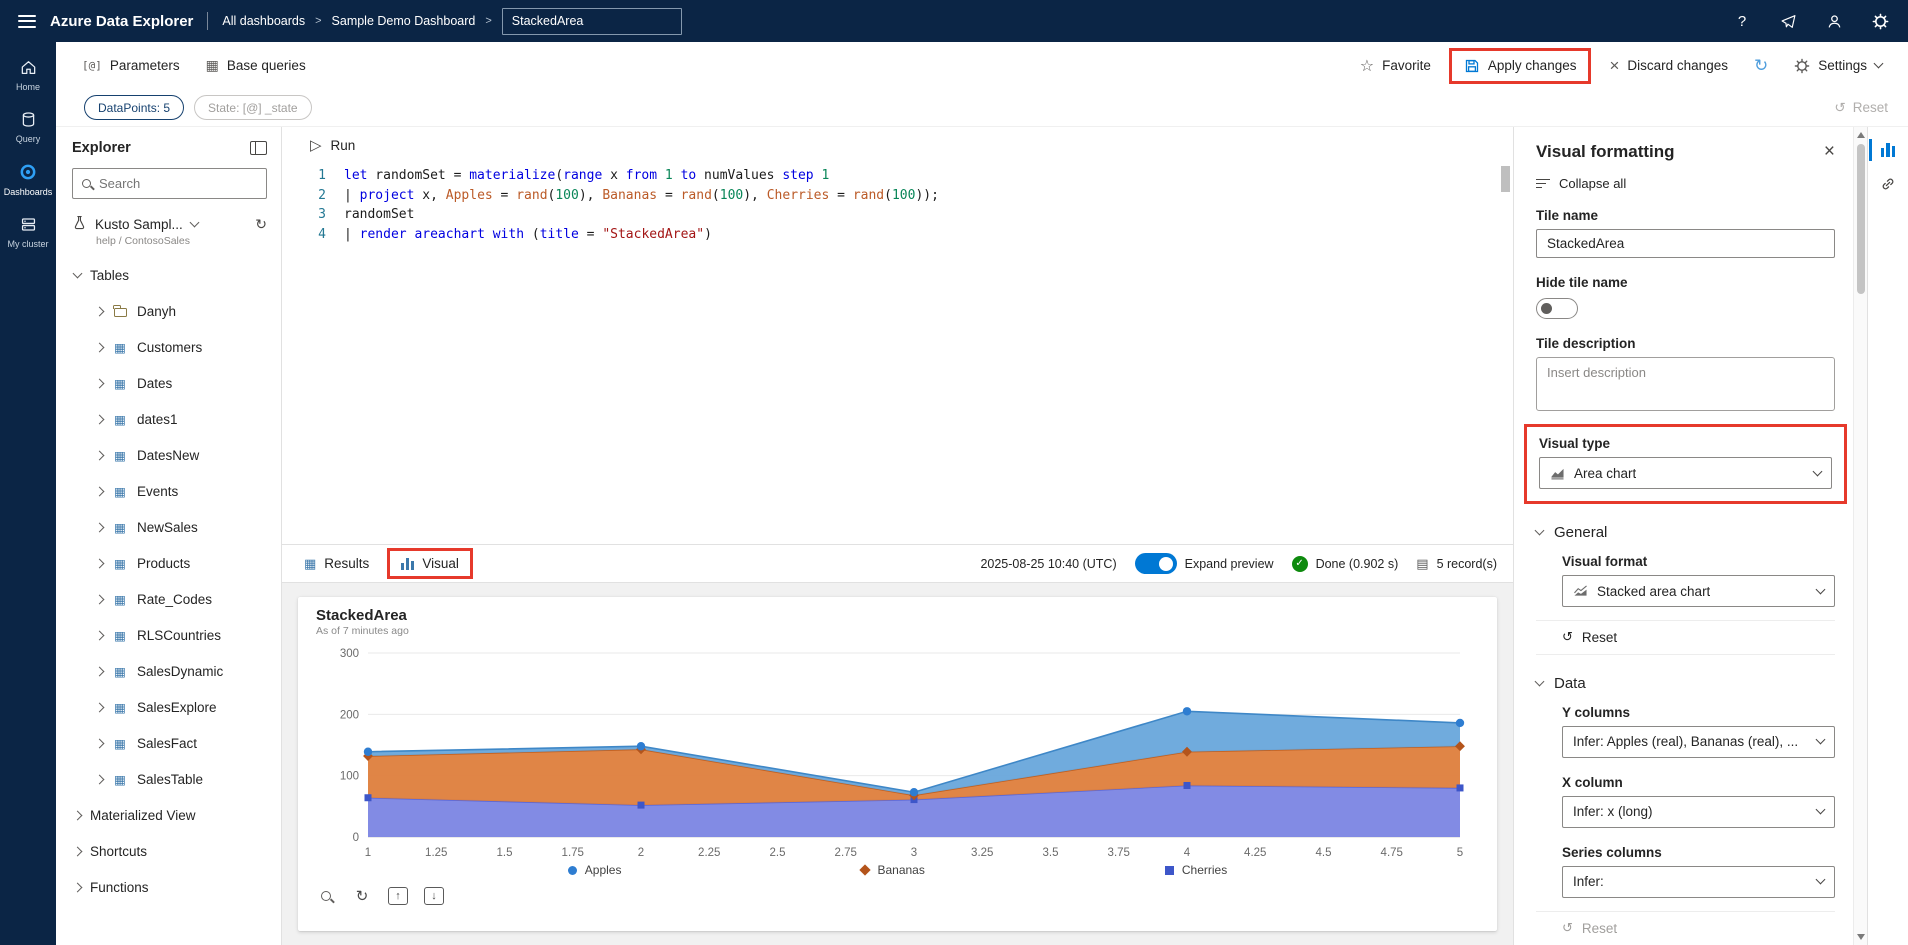 This screenshot has width=1908, height=945. What do you see at coordinates (168, 887) in the screenshot?
I see `tree-node-functions: Functions` at bounding box center [168, 887].